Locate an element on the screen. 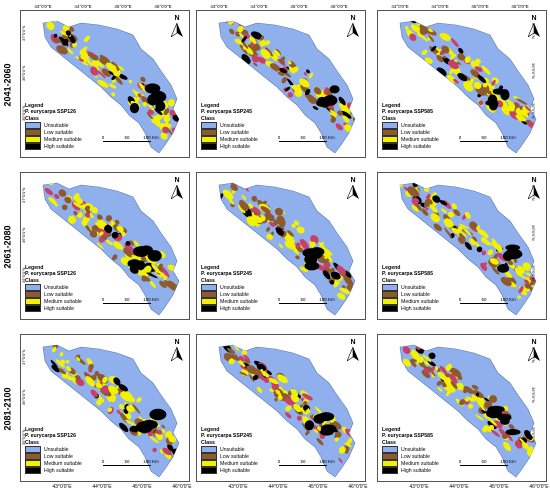  legend-item-label: High suitable is located at coordinates (235, 308).